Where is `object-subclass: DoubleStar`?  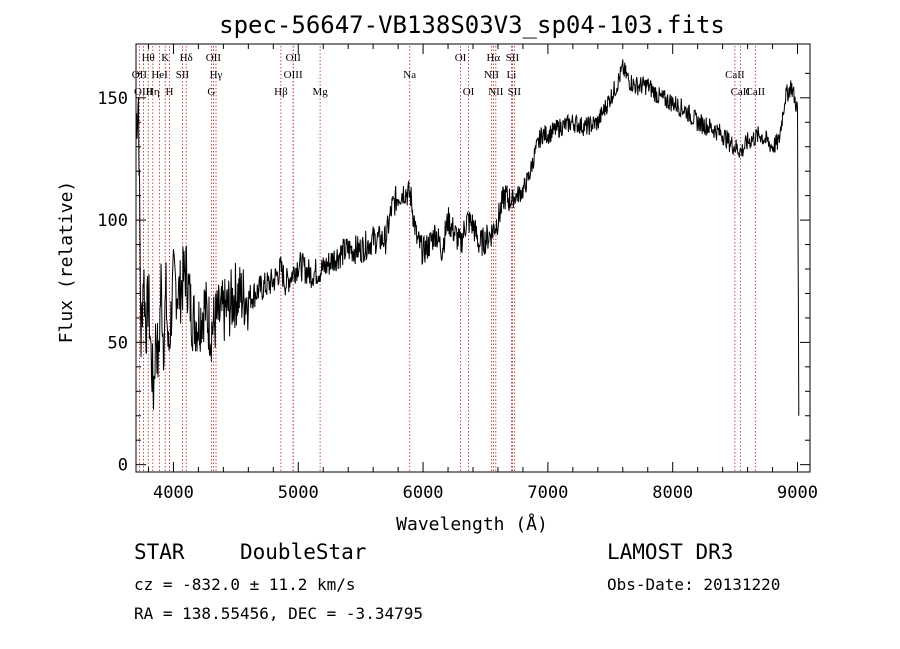
object-subclass: DoubleStar is located at coordinates (303, 552).